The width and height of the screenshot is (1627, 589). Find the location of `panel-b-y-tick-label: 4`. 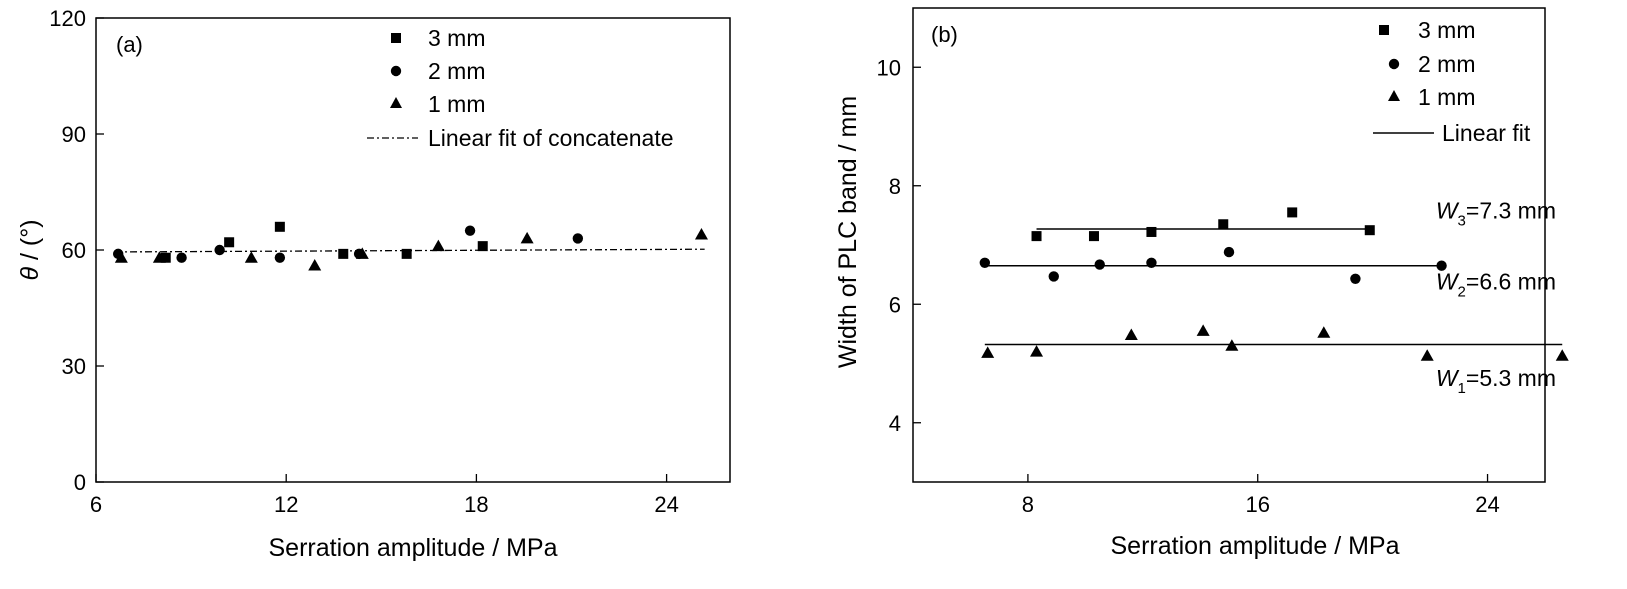

panel-b-y-tick-label: 4 is located at coordinates (895, 423).